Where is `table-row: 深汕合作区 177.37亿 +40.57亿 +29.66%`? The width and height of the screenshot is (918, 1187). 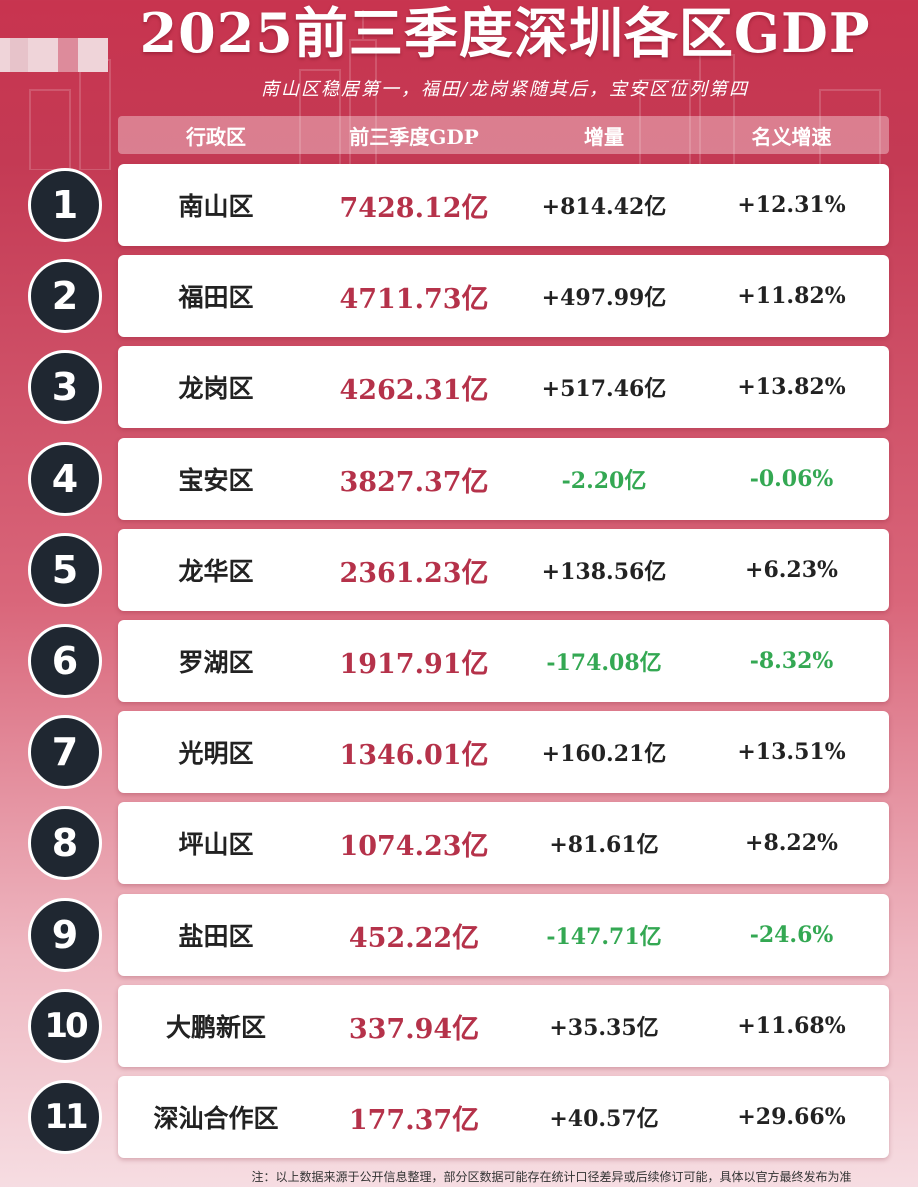 table-row: 深汕合作区 177.37亿 +40.57亿 +29.66% is located at coordinates (503, 1117).